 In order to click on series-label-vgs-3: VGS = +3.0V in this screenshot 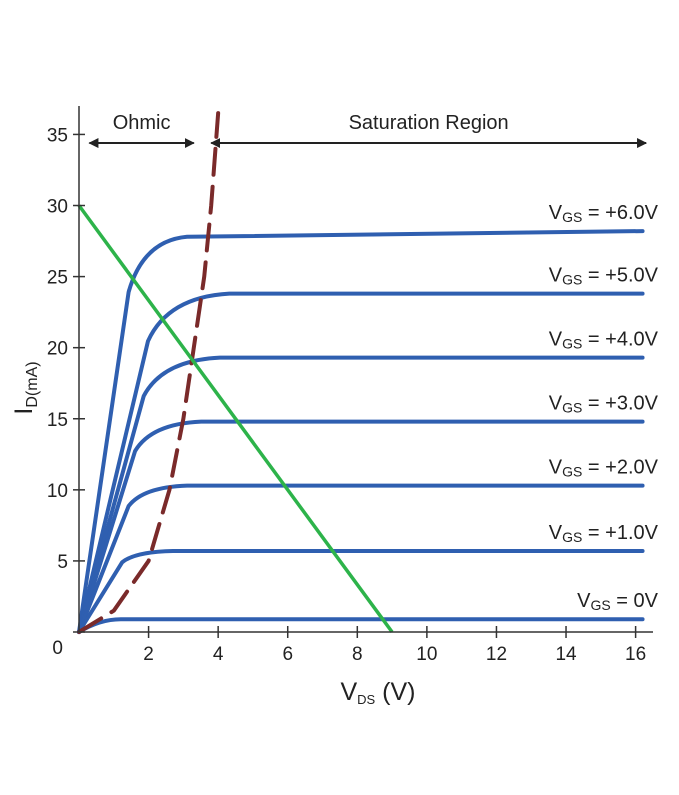, I will do `click(604, 404)`.